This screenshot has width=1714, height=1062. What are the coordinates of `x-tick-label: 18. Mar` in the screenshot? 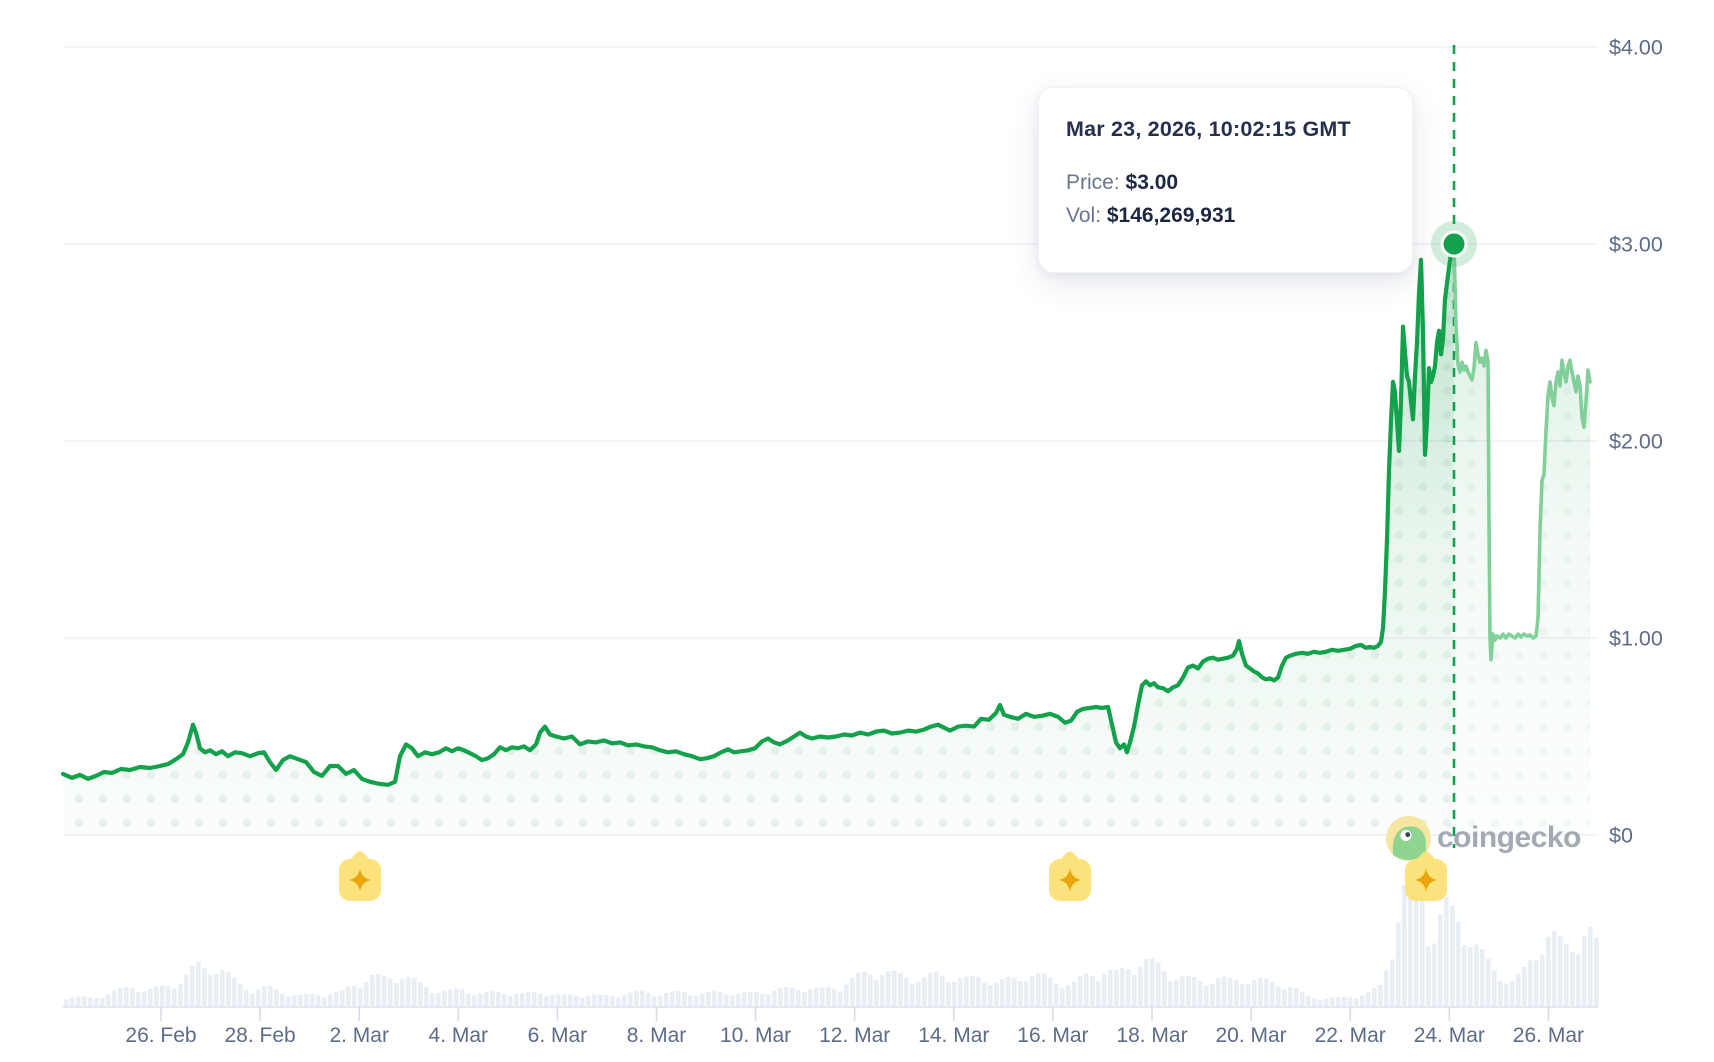 It's located at (1151, 1035).